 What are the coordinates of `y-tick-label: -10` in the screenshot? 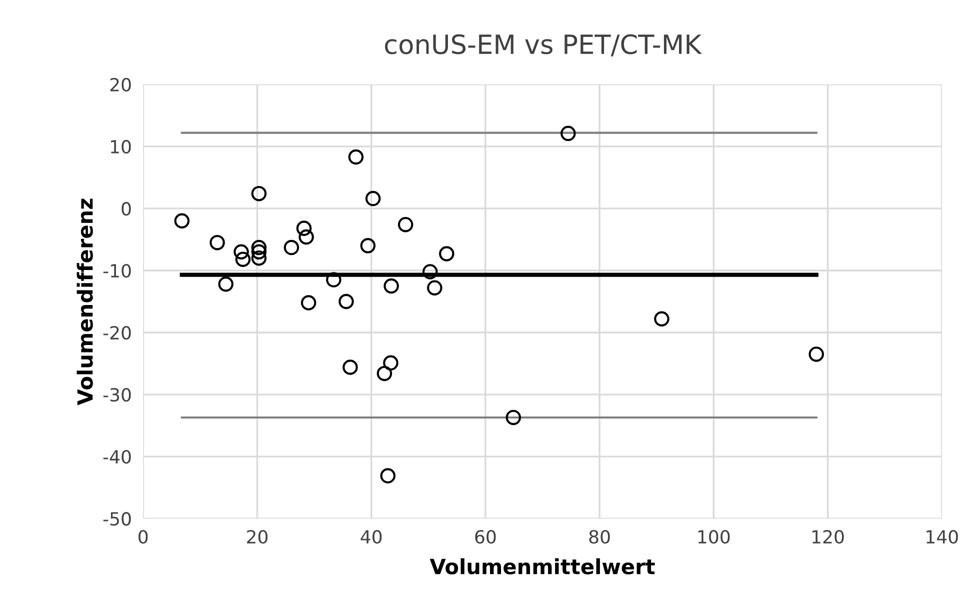 It's located at (117, 271).